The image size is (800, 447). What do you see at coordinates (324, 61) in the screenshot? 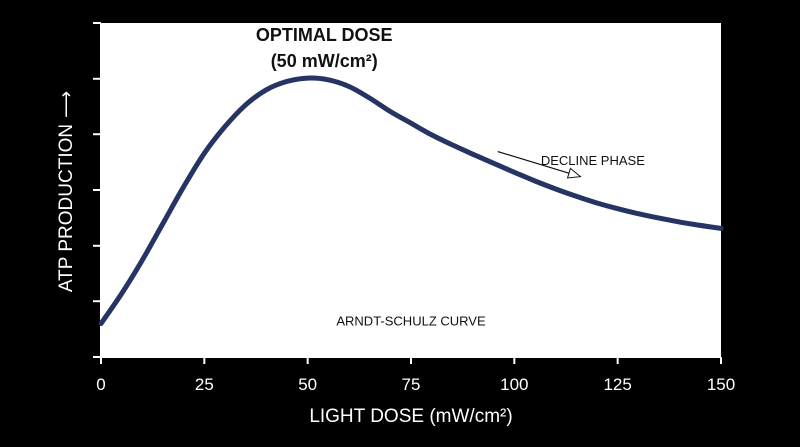
I see `optimal-dose-value-label: (50 mW/cm²)` at bounding box center [324, 61].